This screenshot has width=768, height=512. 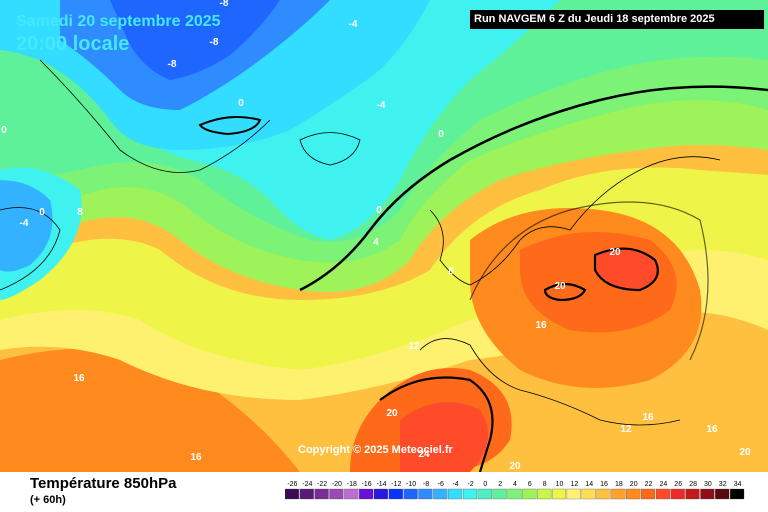 What do you see at coordinates (723, 484) in the screenshot?
I see `legend-value: 32` at bounding box center [723, 484].